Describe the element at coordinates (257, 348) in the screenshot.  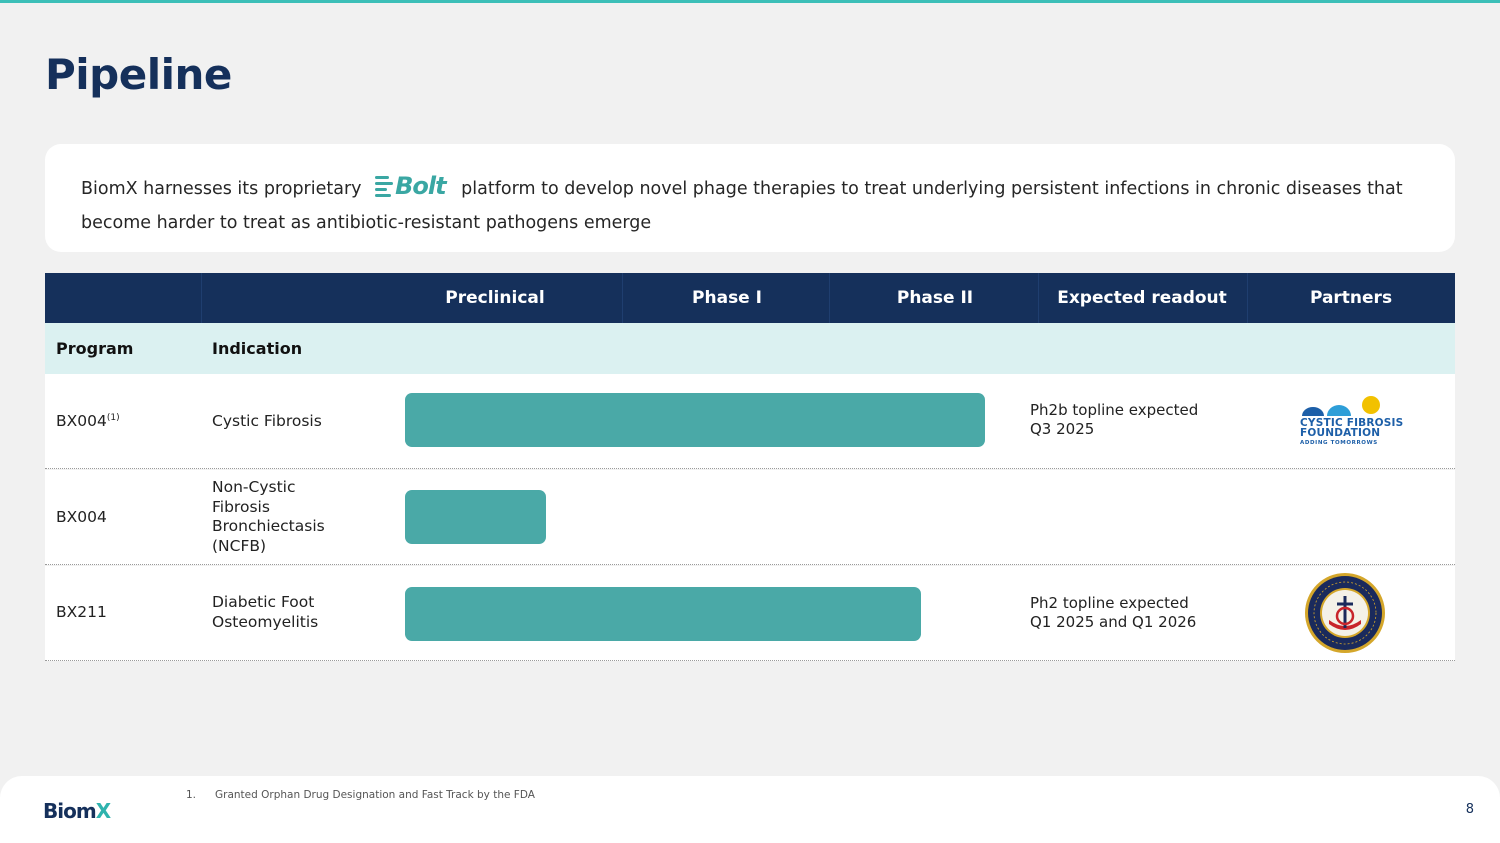
I see `subheader-indication: Indication` at that location.